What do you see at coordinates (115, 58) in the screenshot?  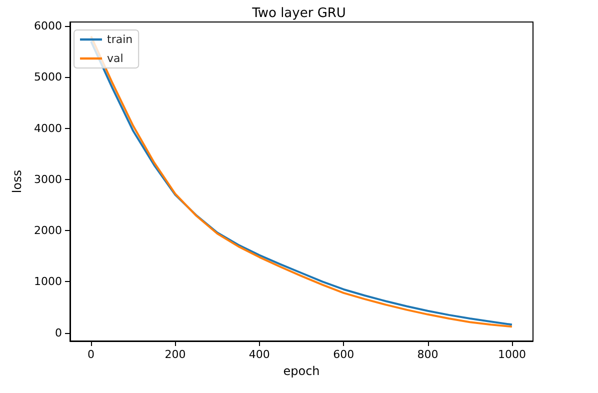 I see `legend-label: val` at bounding box center [115, 58].